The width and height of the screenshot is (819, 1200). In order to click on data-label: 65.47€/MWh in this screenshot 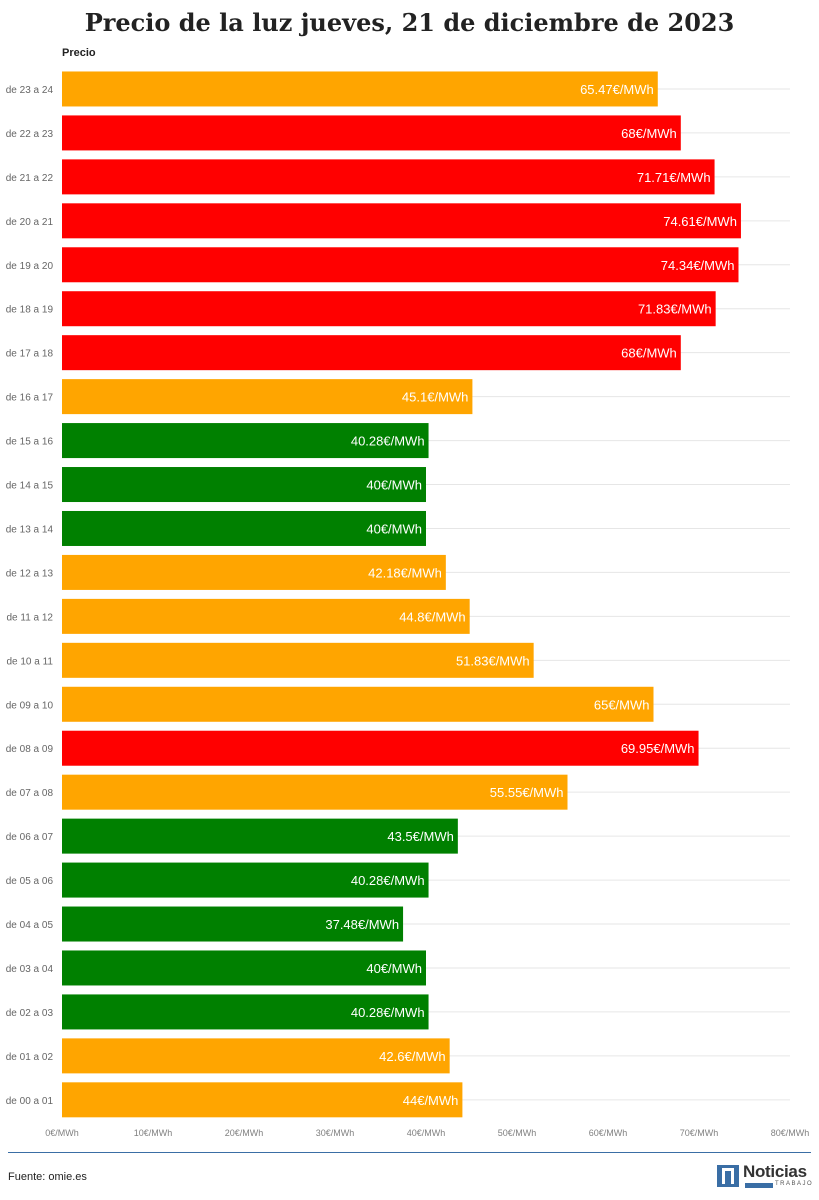, I will do `click(617, 89)`.